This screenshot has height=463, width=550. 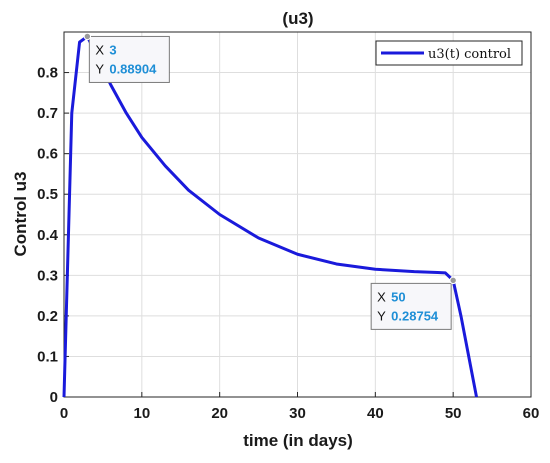 What do you see at coordinates (112, 49) in the screenshot?
I see `datatip-x-value: 3` at bounding box center [112, 49].